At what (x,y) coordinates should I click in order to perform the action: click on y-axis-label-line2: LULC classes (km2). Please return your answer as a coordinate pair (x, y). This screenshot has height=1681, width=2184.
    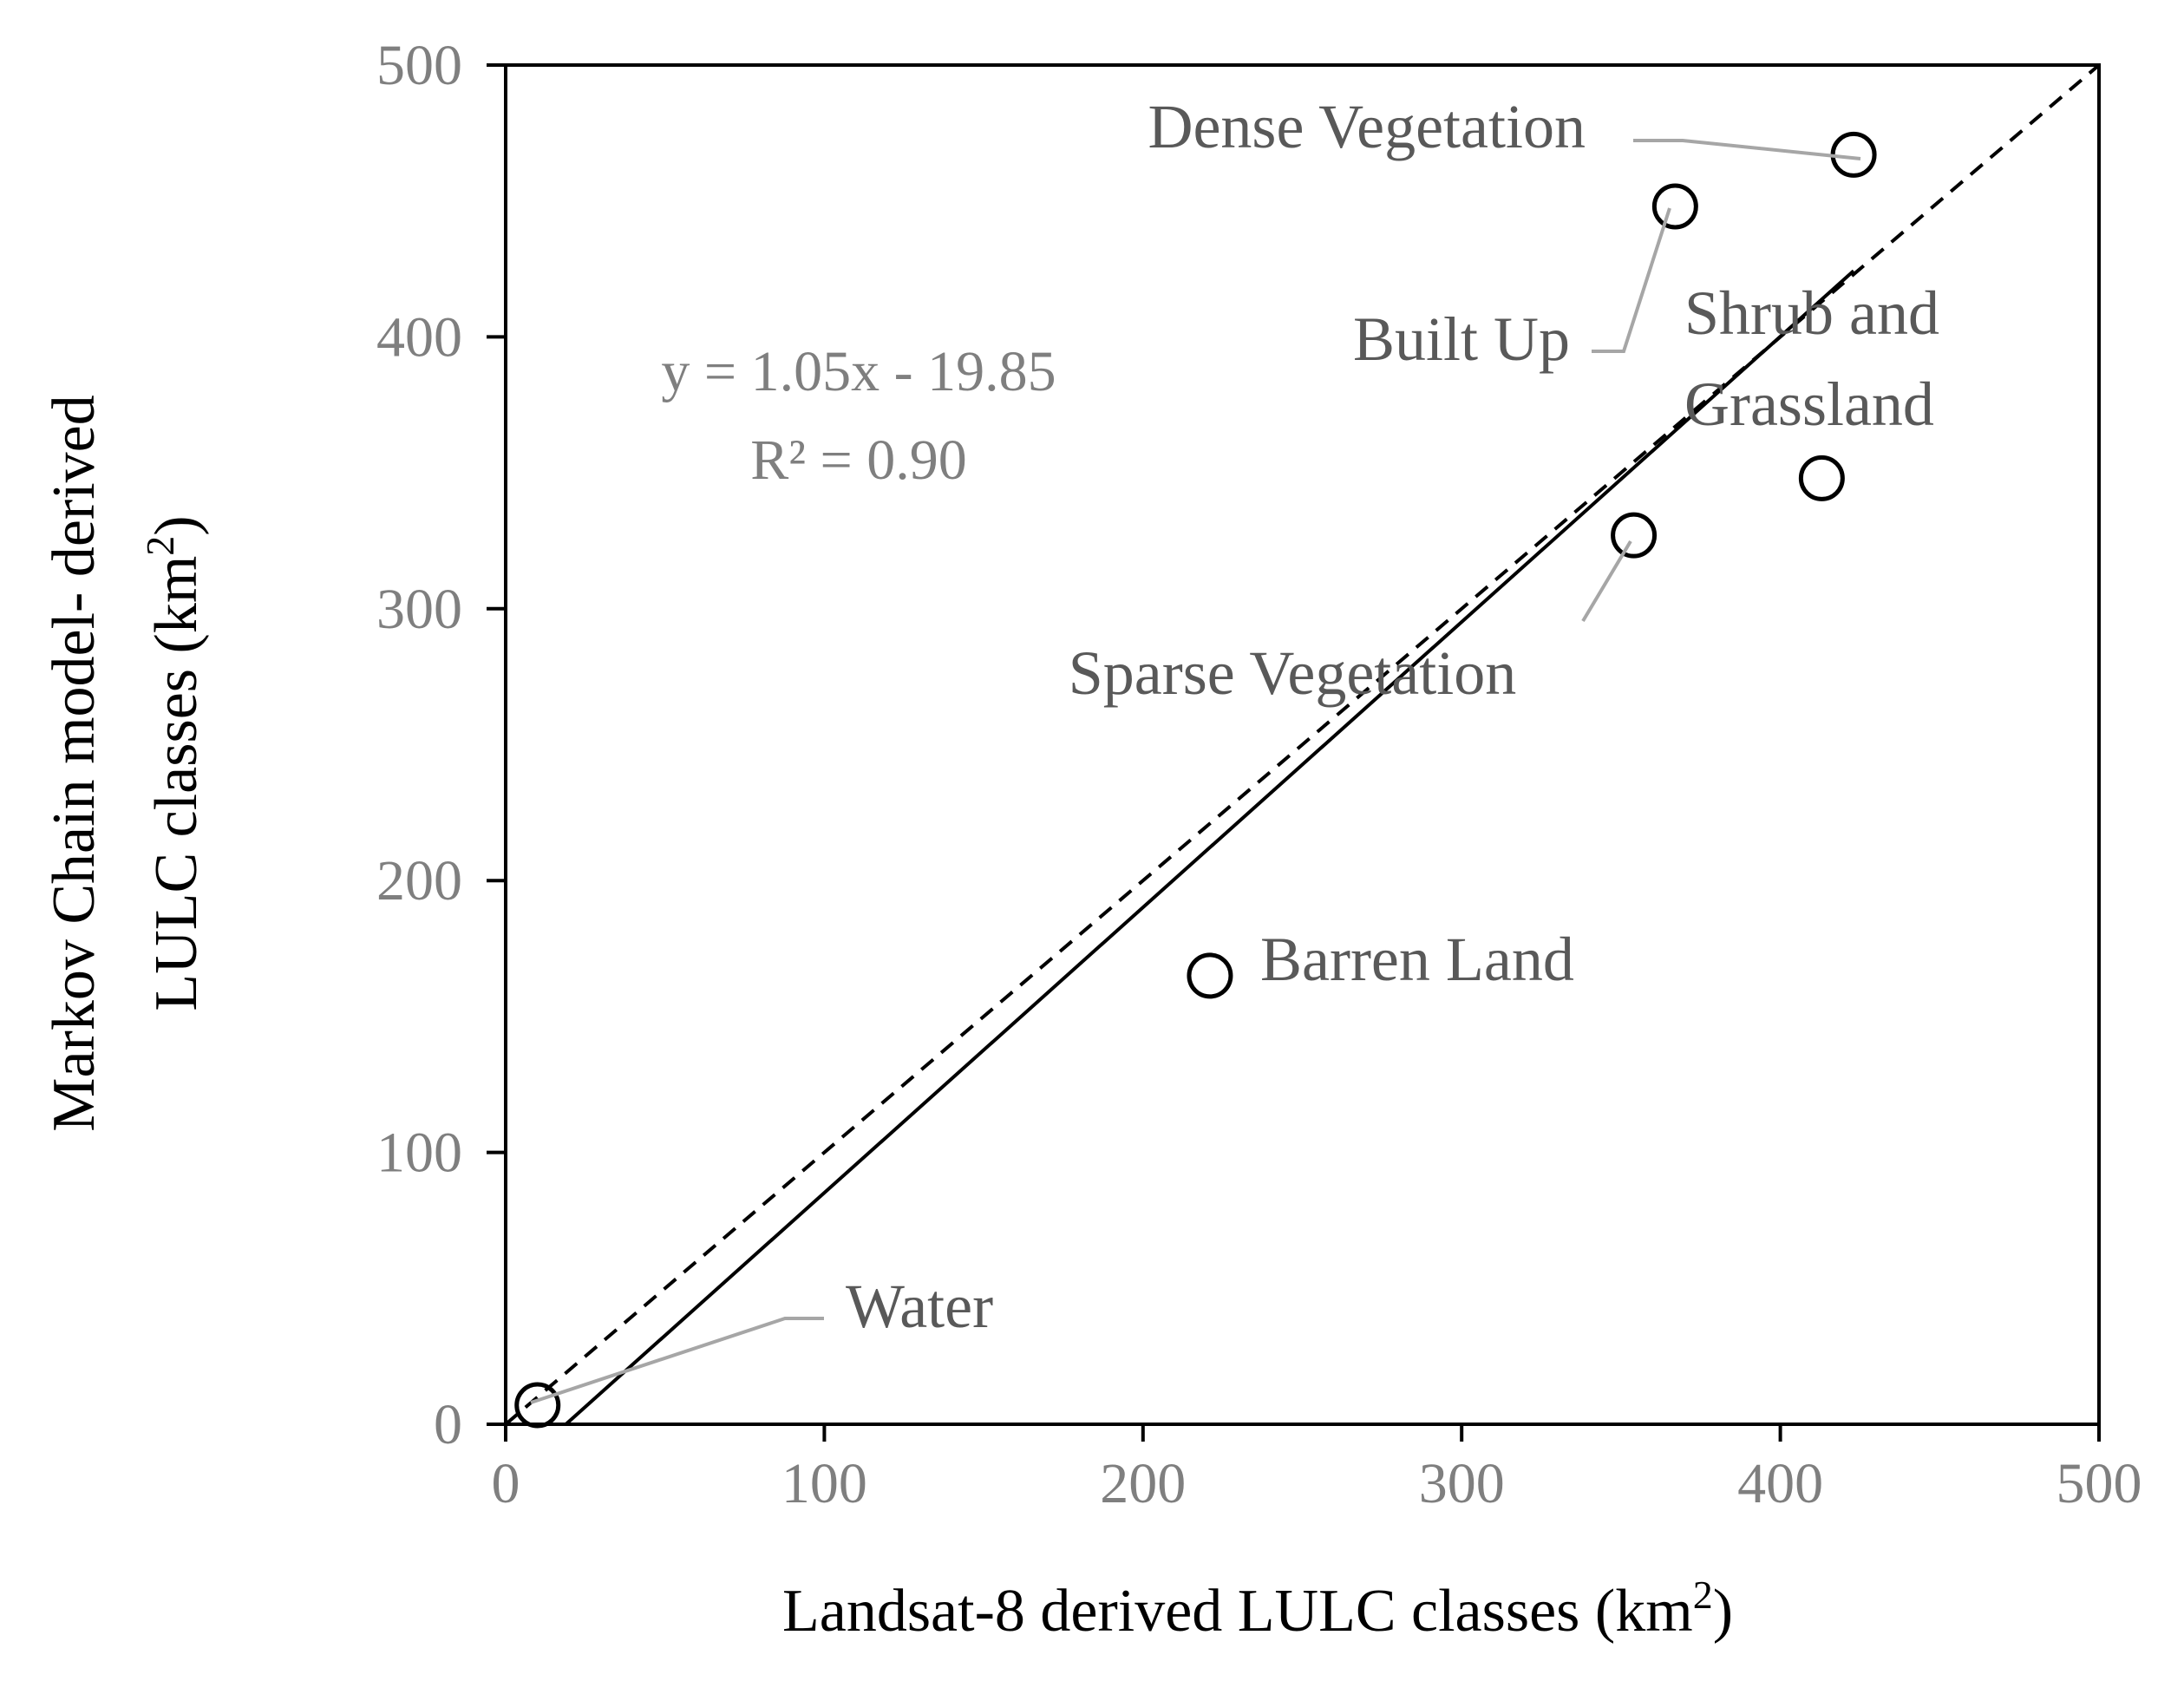
    Looking at the image, I should click on (174, 763).